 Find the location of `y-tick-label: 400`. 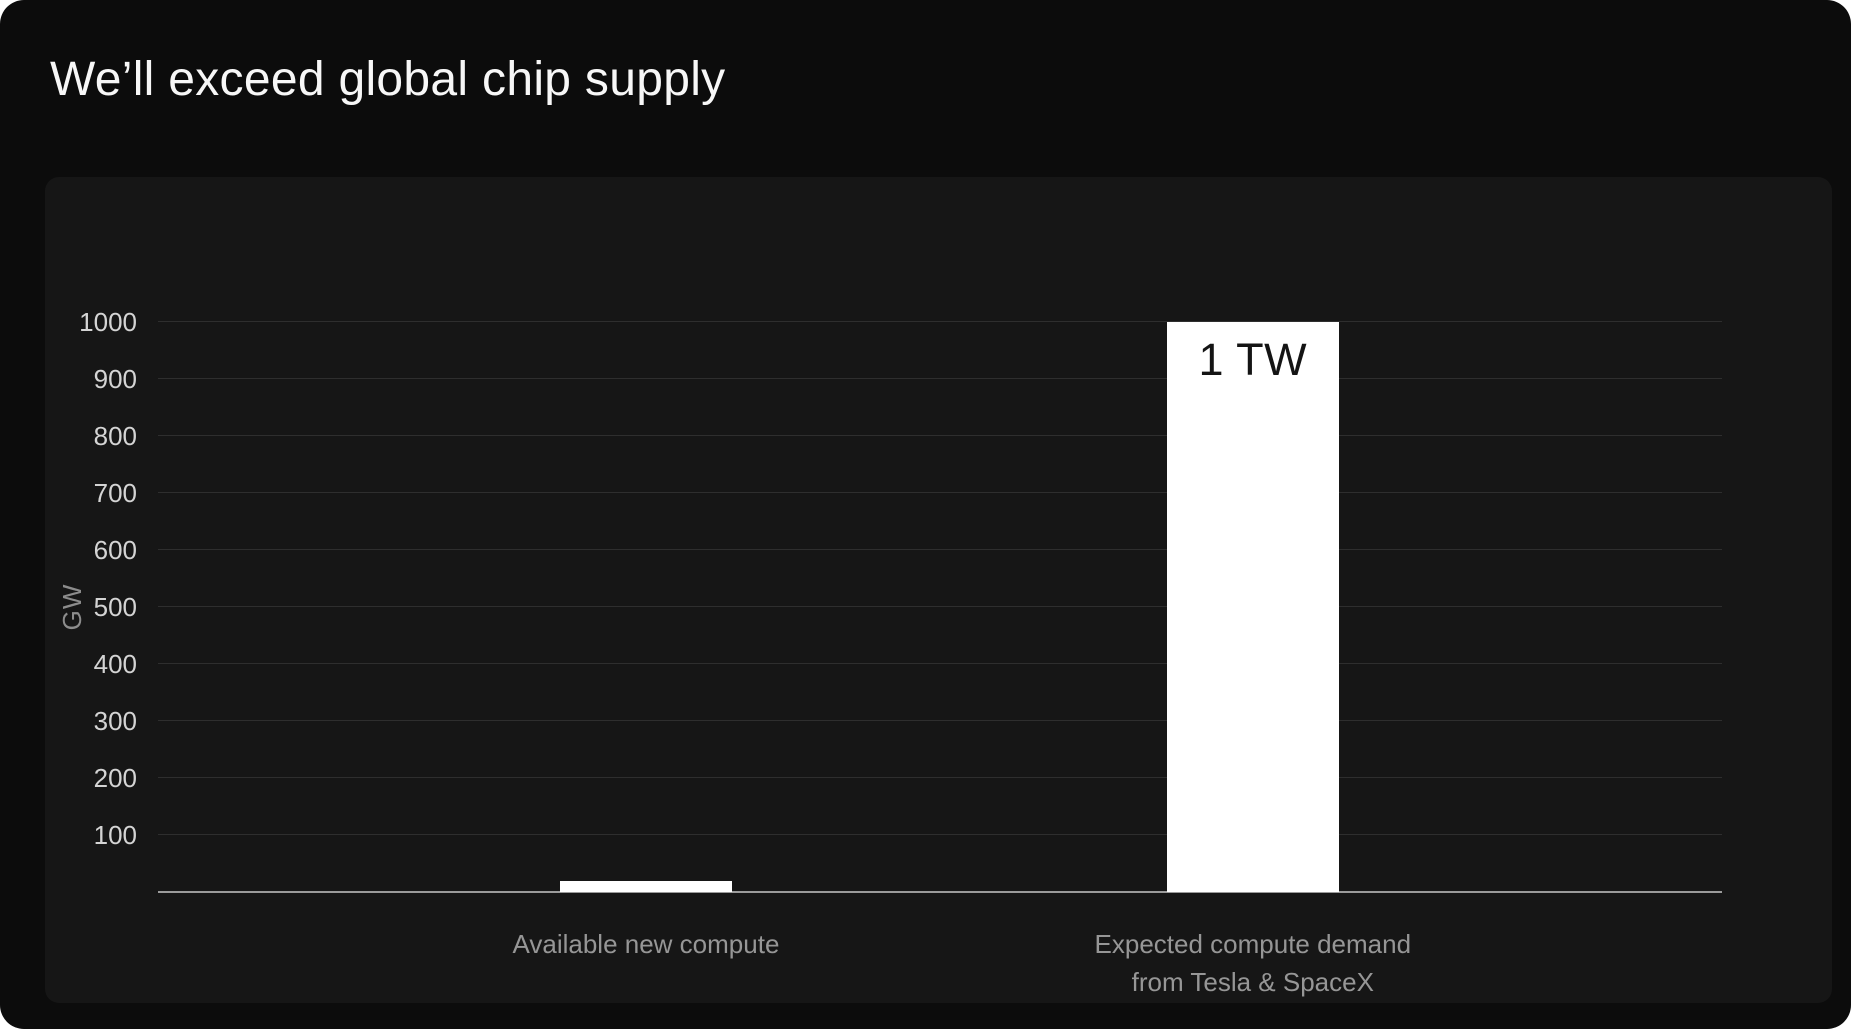

y-tick-label: 400 is located at coordinates (115, 664).